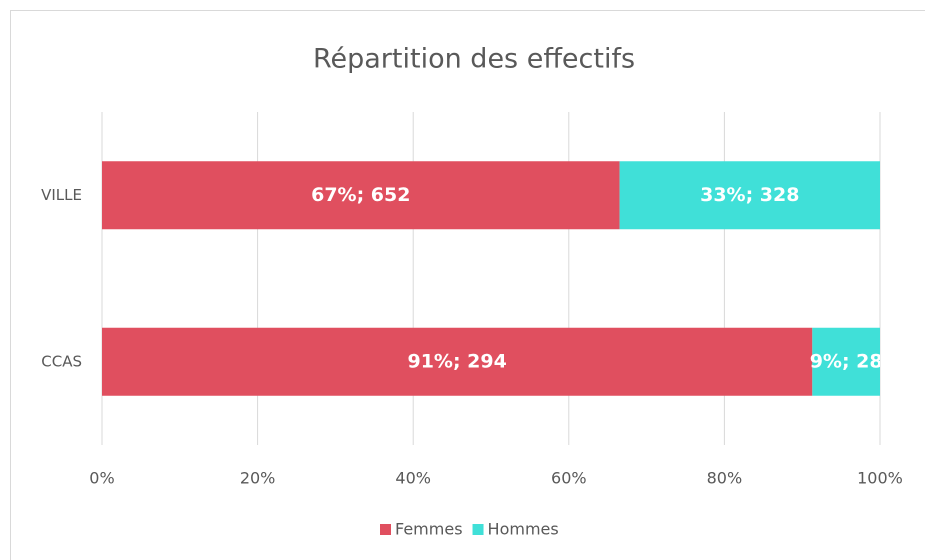  What do you see at coordinates (413, 478) in the screenshot?
I see `x-tick-label: 40%` at bounding box center [413, 478].